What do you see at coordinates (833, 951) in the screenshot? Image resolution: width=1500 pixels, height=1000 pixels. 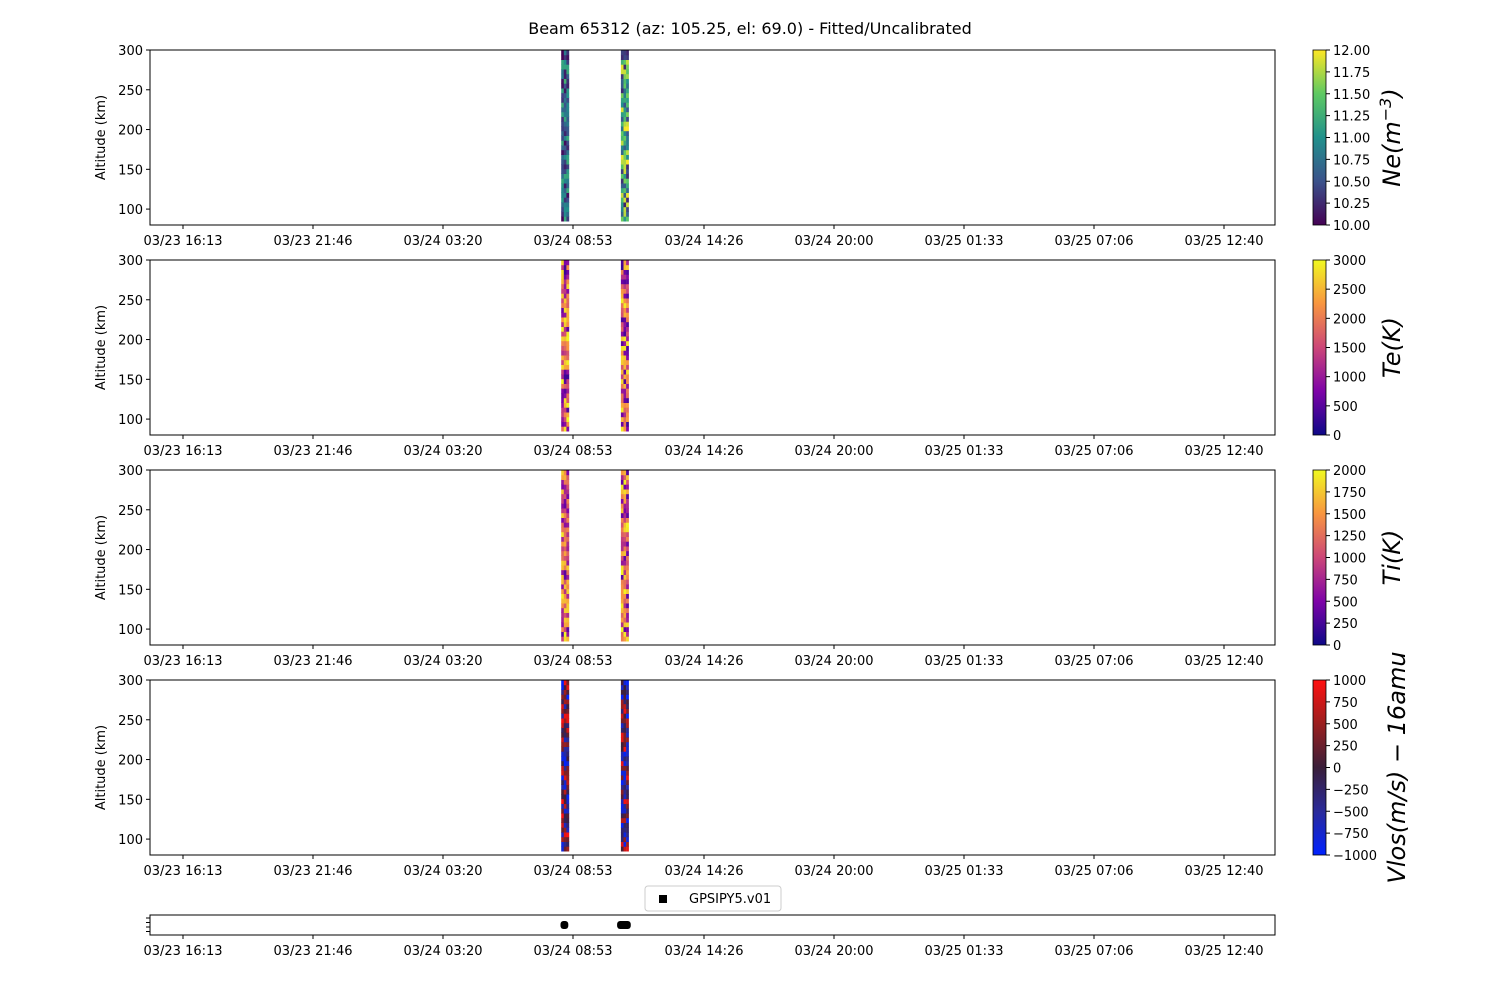 I see `timeline-xtick-label: 03/24 20:00` at bounding box center [833, 951].